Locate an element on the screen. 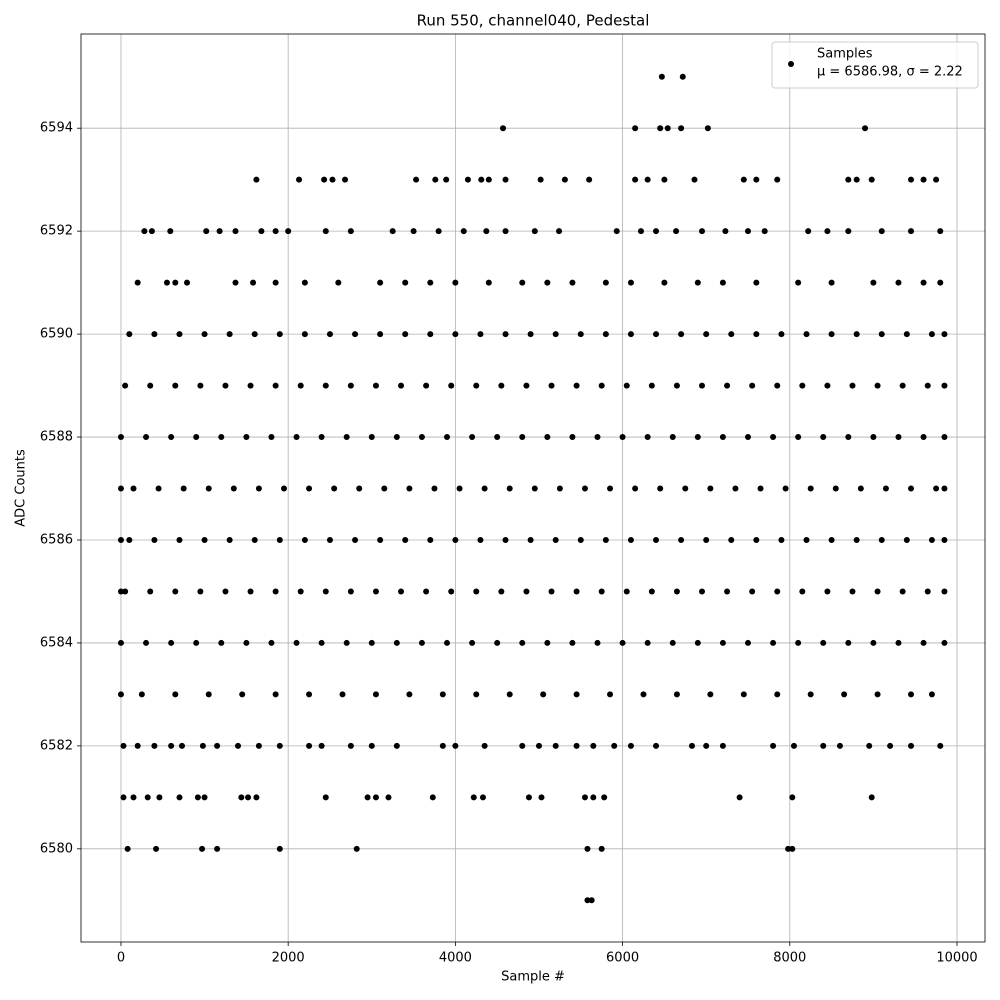 The height and width of the screenshot is (1000, 1000). legend-note: μ = 6586.98, σ = 2.22 is located at coordinates (890, 72).